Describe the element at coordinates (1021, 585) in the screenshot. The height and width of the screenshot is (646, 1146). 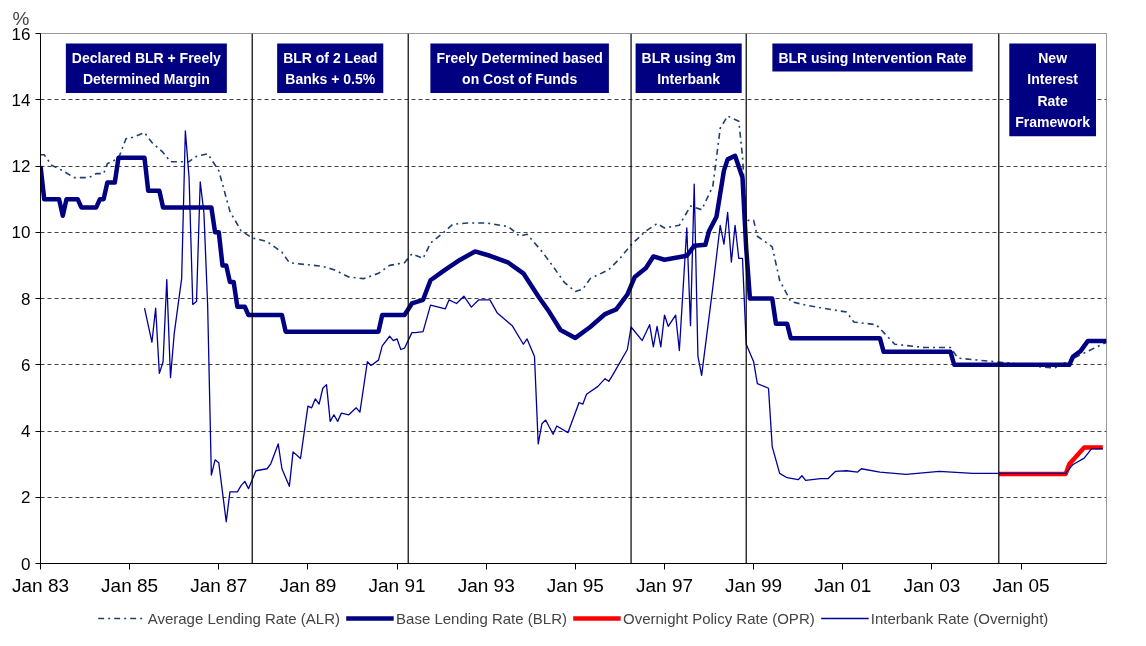
I see `x-tick-label: Jan 05` at that location.